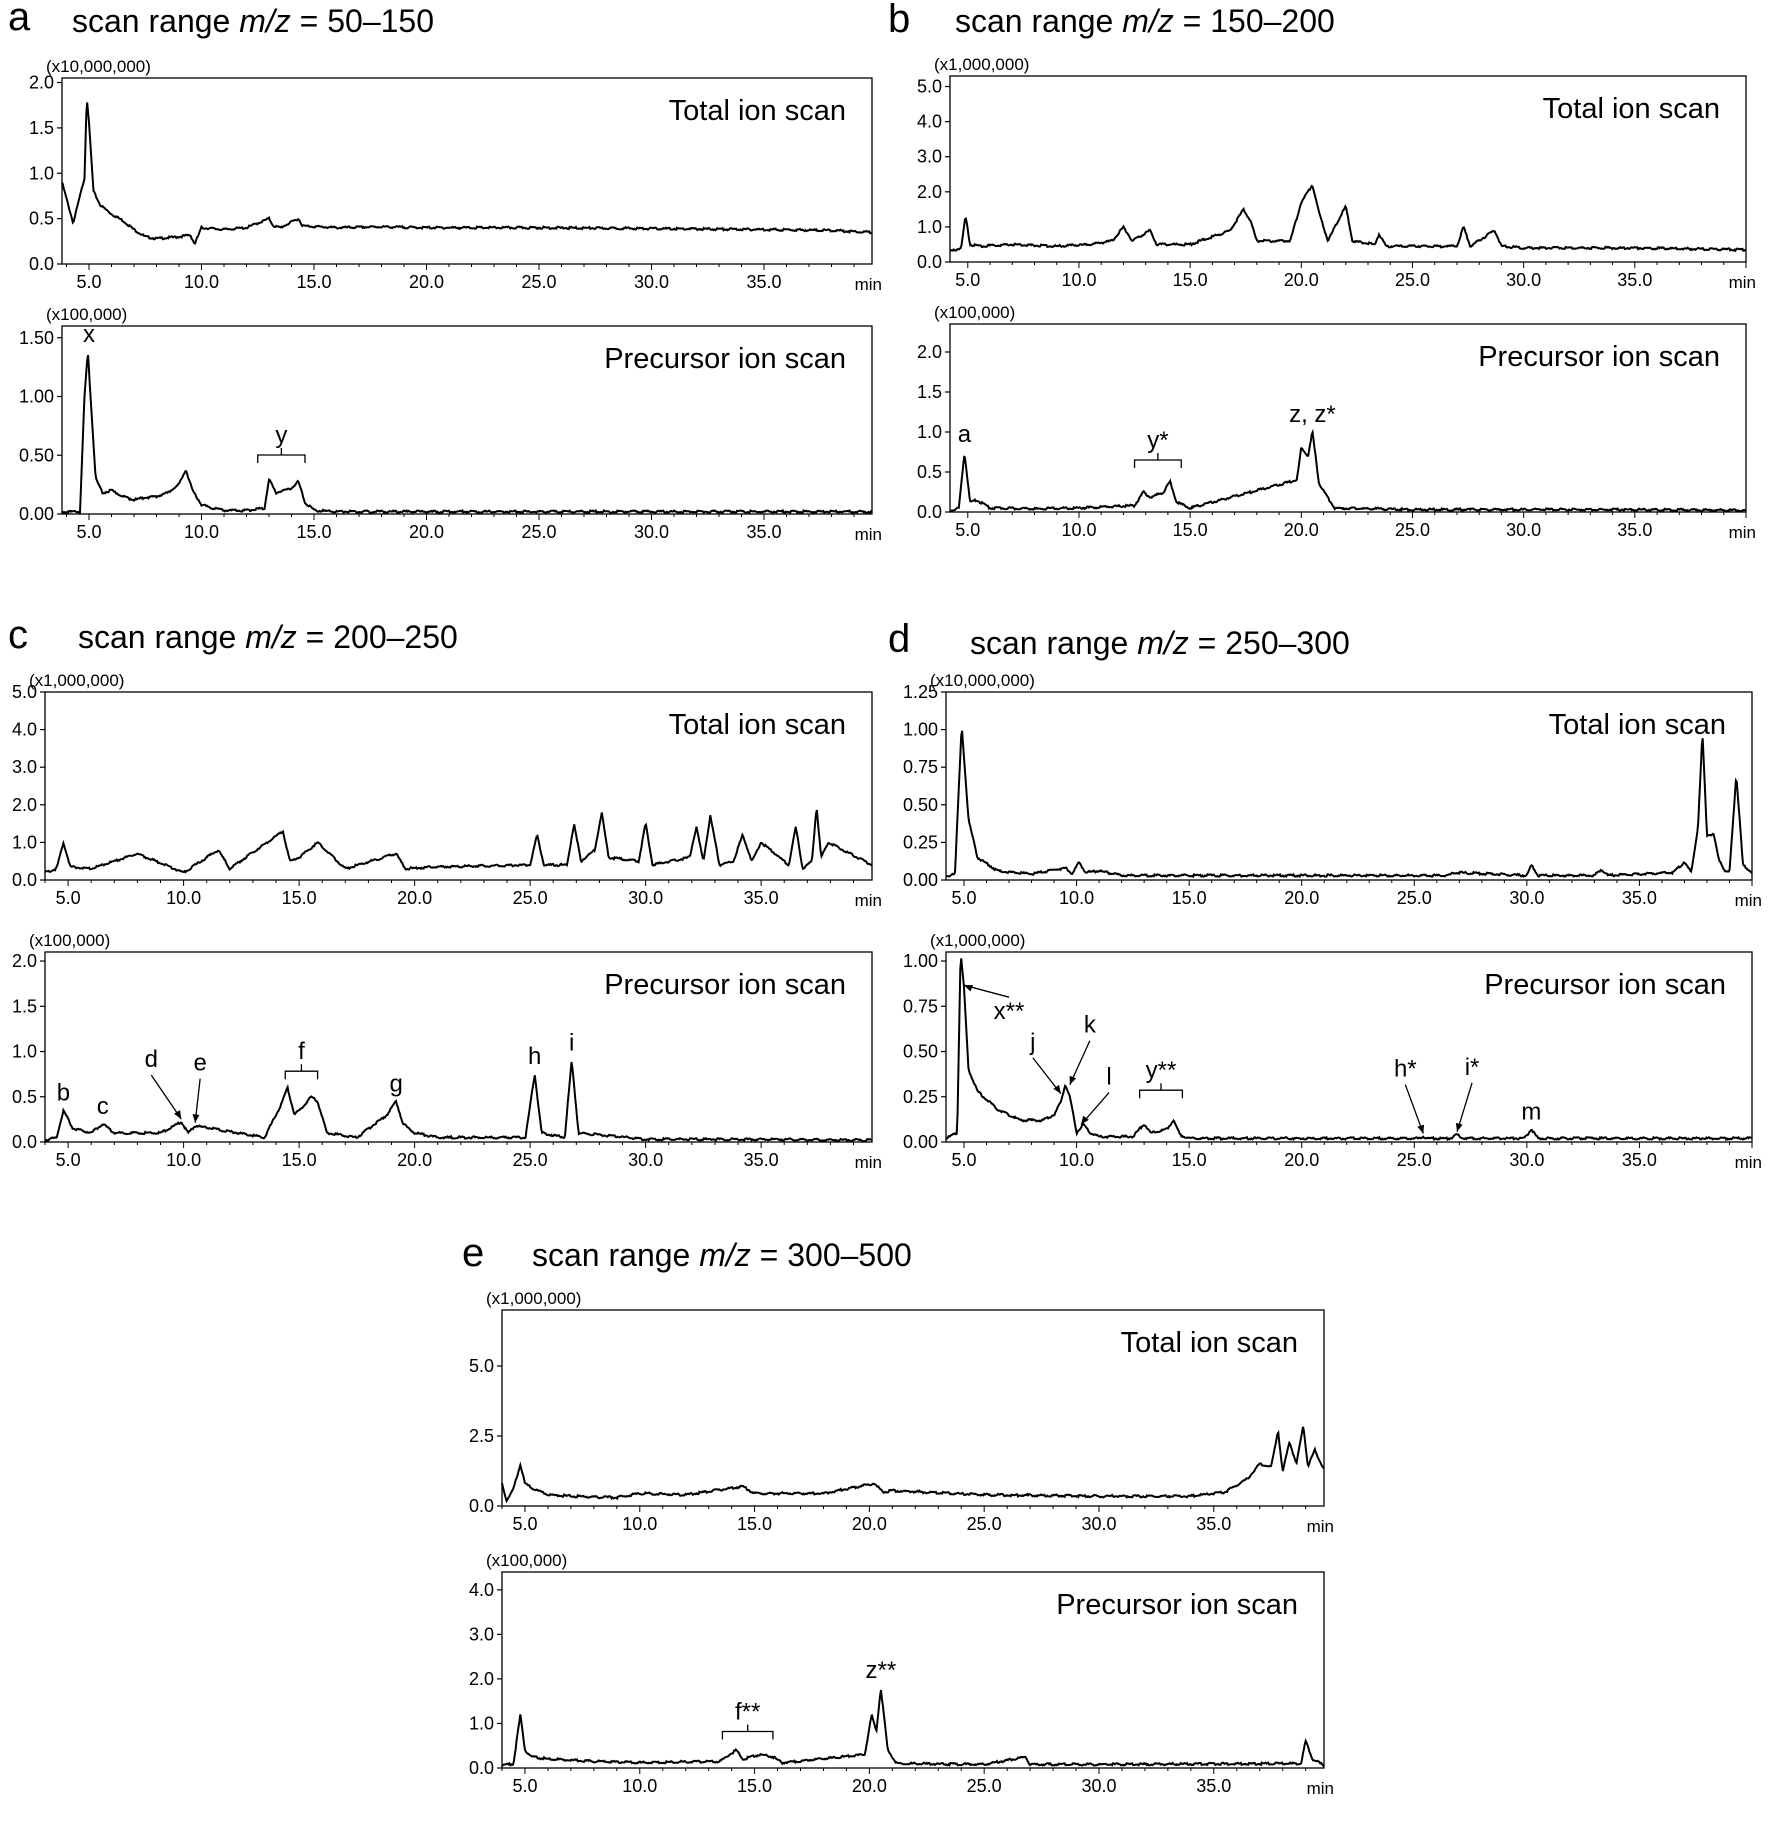 The height and width of the screenshot is (1827, 1772). I want to click on peak-label: b, so click(63, 1092).